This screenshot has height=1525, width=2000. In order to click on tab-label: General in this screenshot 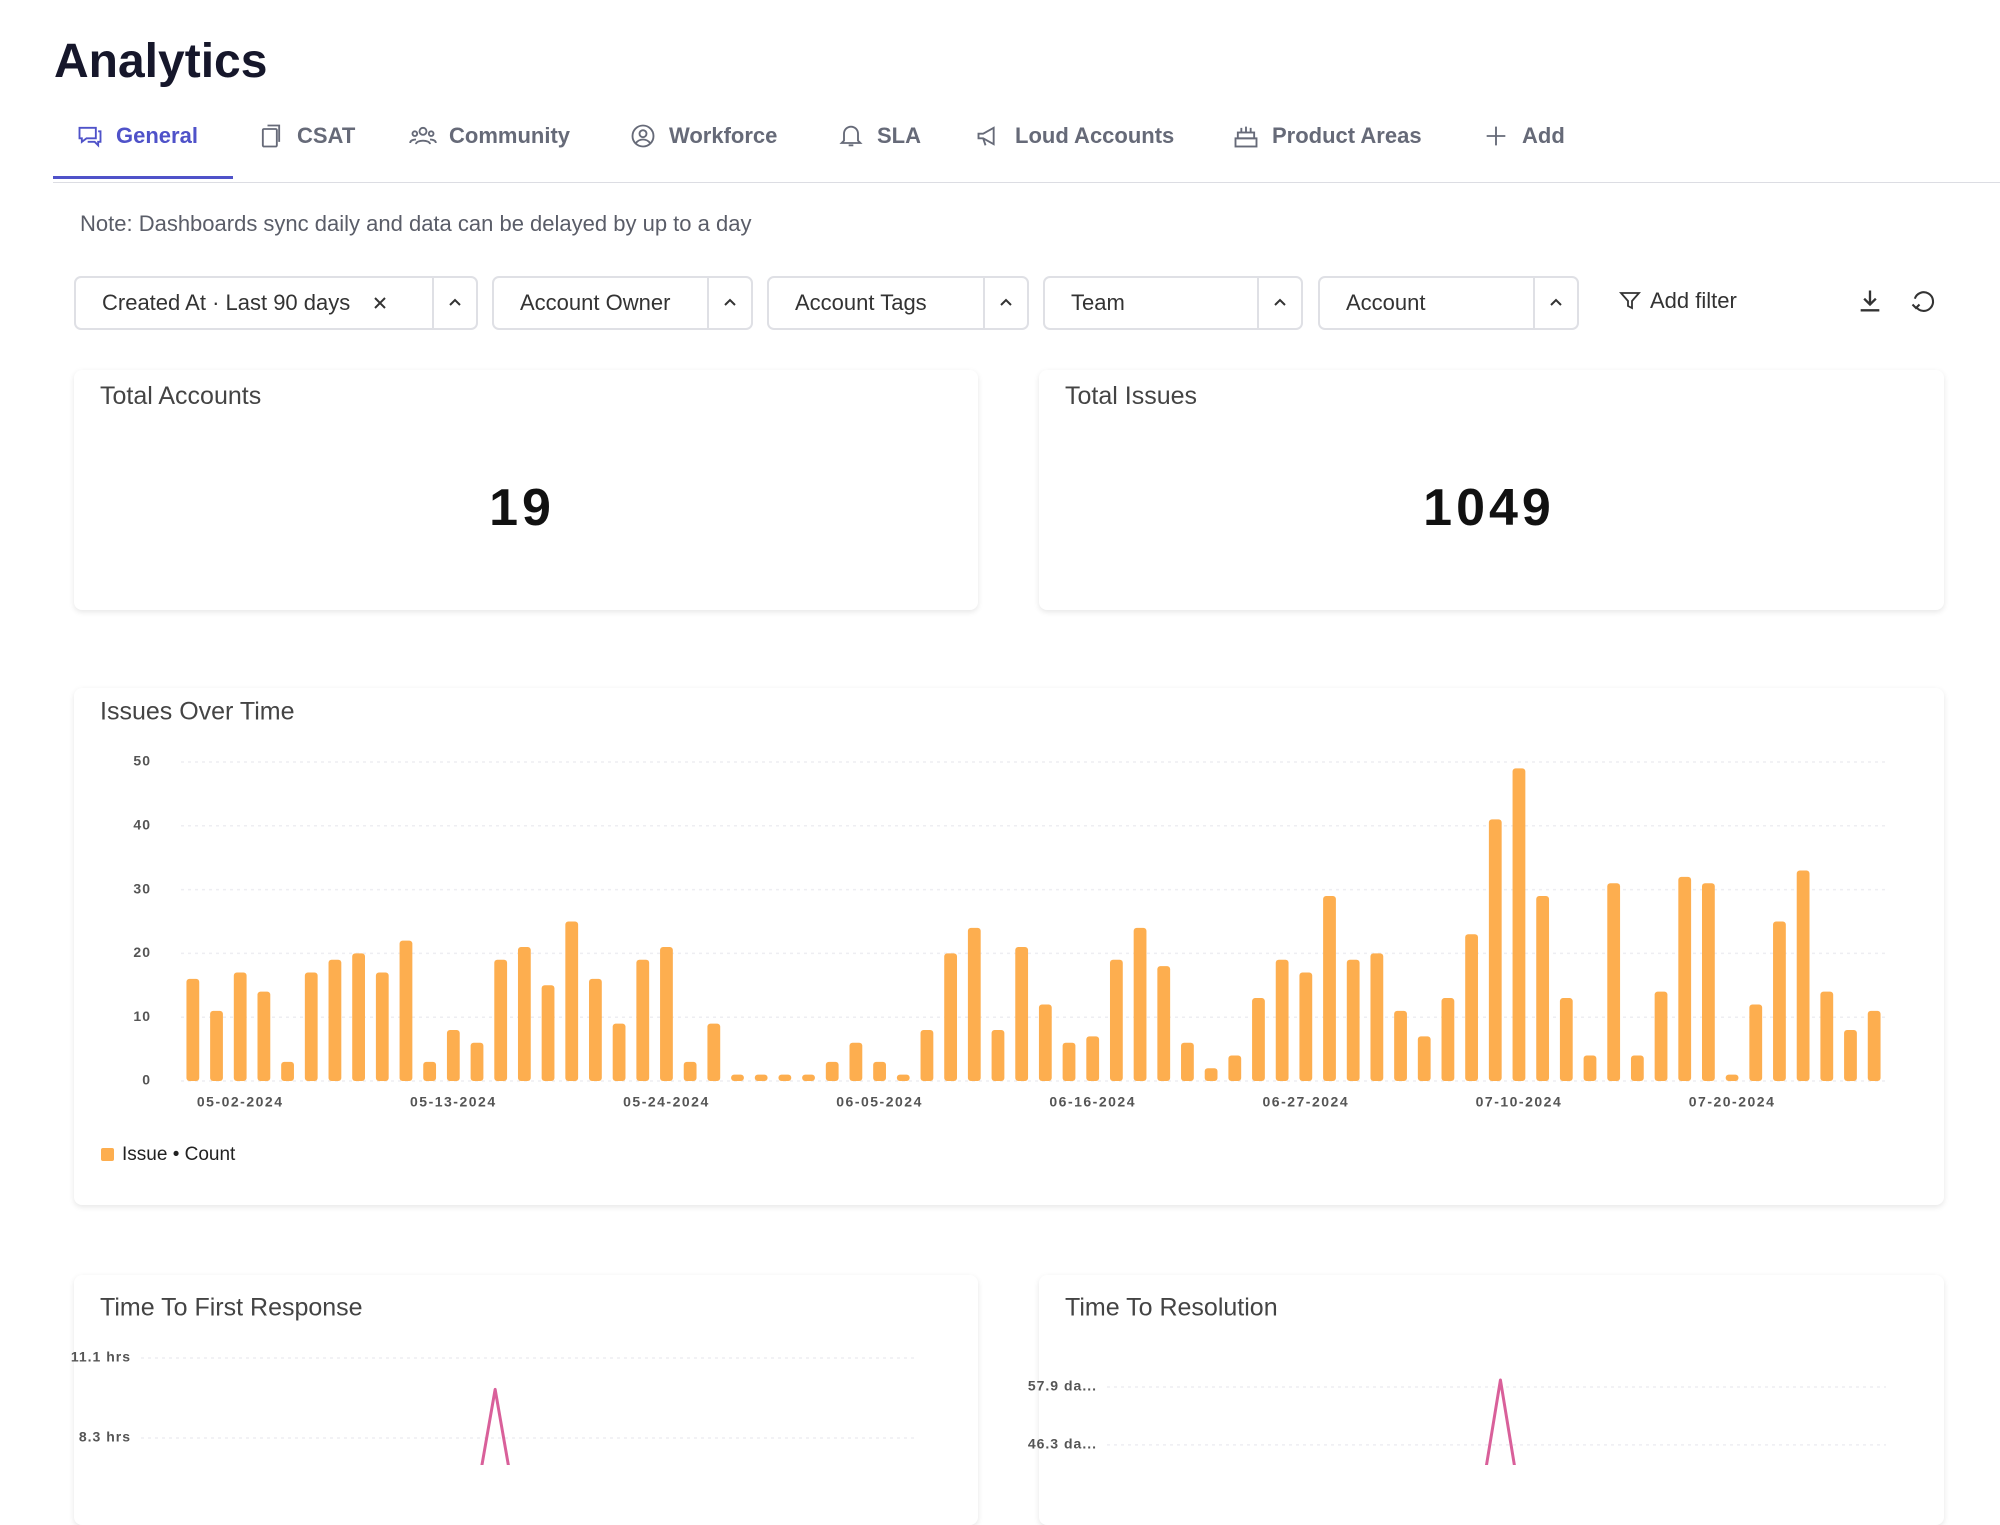, I will do `click(157, 135)`.